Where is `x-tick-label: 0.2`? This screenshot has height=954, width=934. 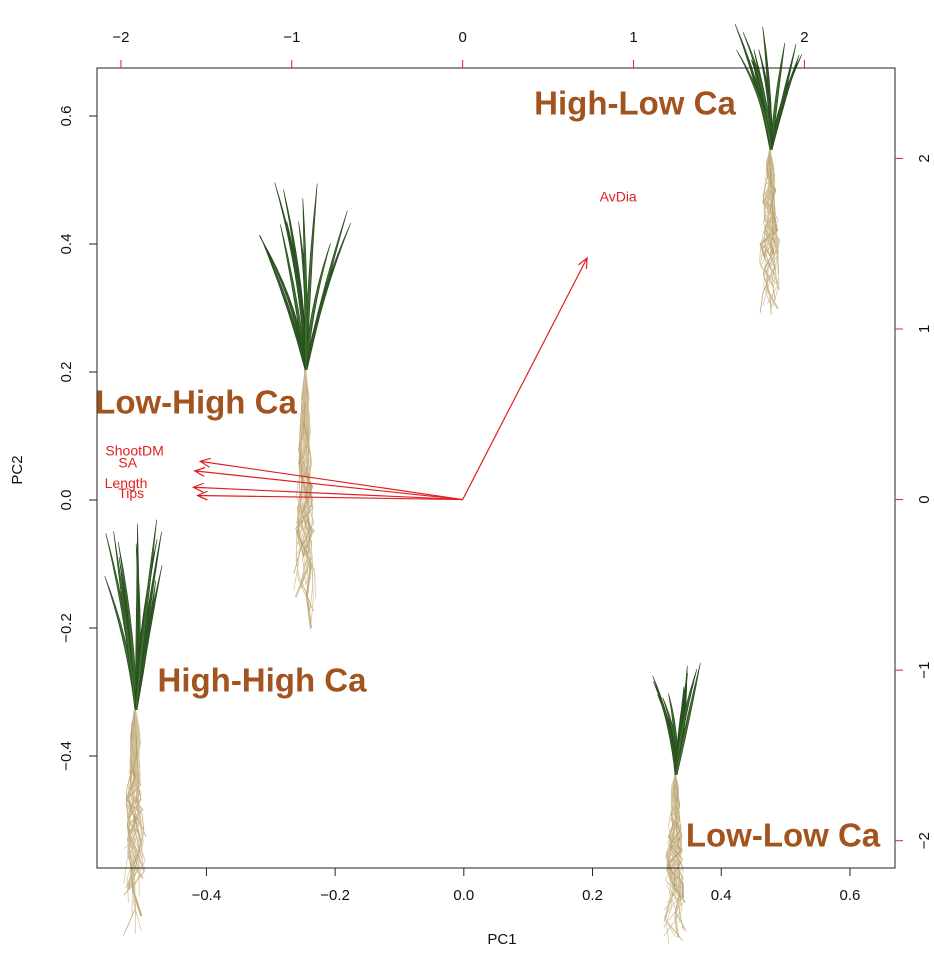 x-tick-label: 0.2 is located at coordinates (592, 895).